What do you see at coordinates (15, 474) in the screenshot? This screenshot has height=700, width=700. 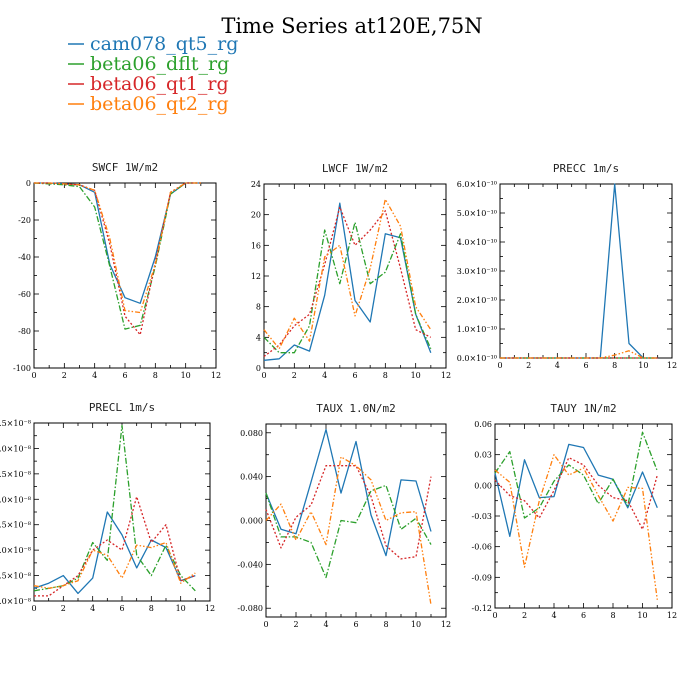 I see `y-tick-label: 2.5×10⁻⁸` at bounding box center [15, 474].